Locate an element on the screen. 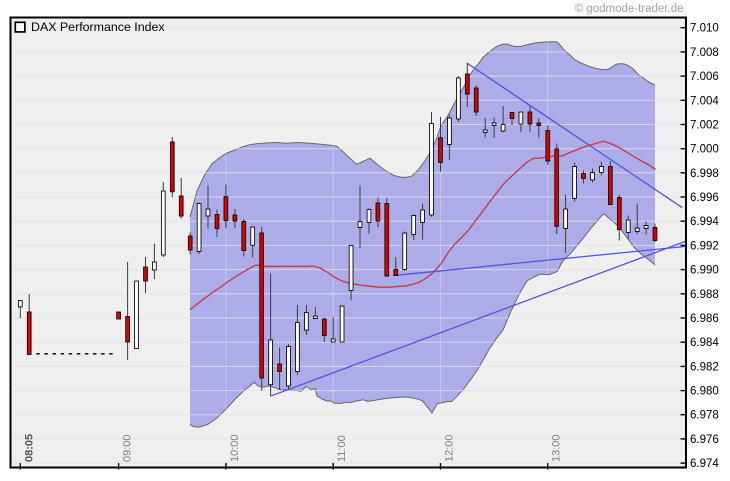 This screenshot has width=730, height=481. svg-text: 6.988 is located at coordinates (704, 295).